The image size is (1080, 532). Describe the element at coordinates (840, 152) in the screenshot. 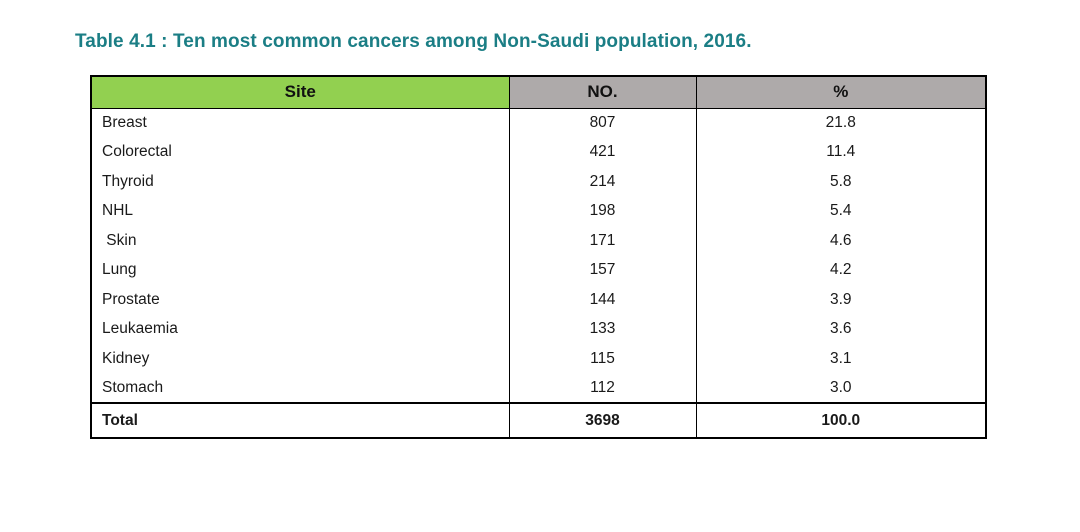

I see `cell-pct: 11.4` at that location.